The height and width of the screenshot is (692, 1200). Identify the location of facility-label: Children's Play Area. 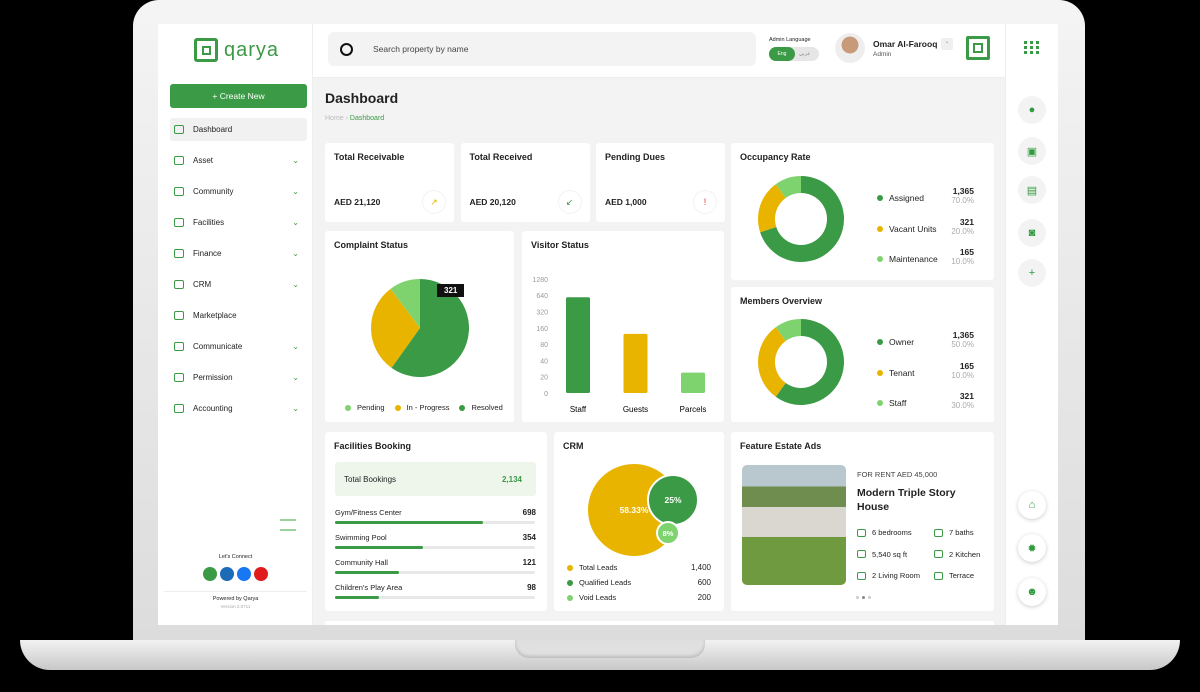
(369, 587).